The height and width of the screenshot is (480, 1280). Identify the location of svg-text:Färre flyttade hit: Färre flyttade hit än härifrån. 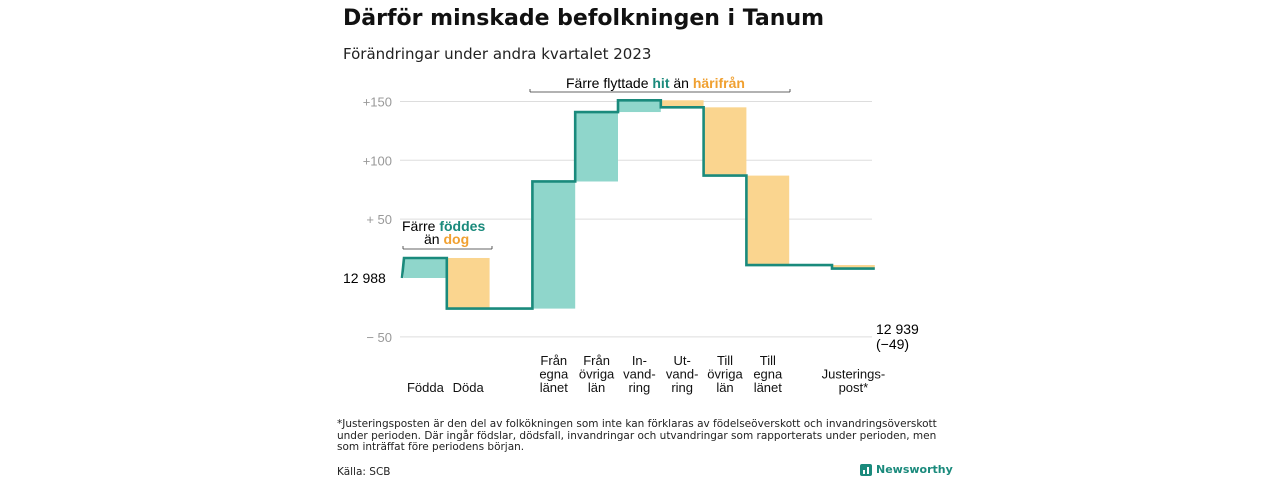
(655, 83).